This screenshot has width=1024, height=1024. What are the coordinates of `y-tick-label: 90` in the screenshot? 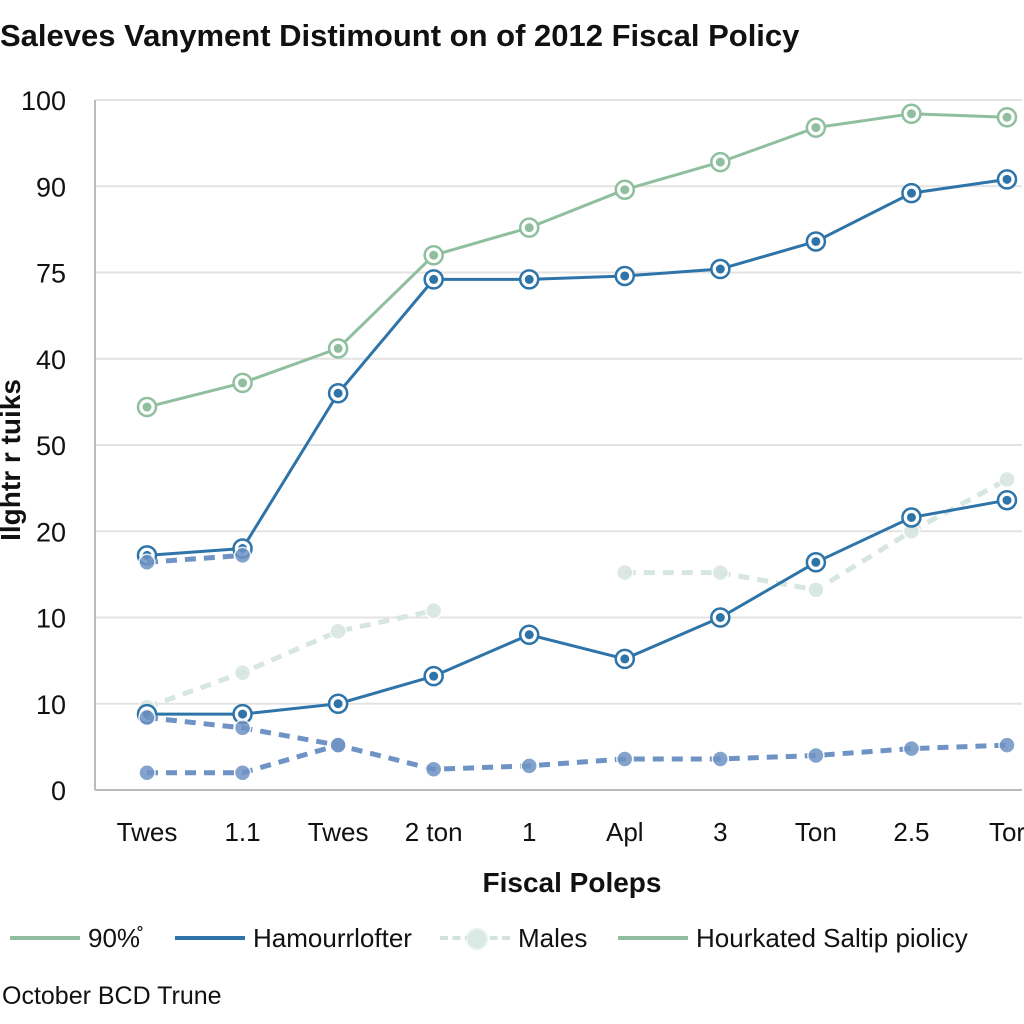 It's located at (51, 187).